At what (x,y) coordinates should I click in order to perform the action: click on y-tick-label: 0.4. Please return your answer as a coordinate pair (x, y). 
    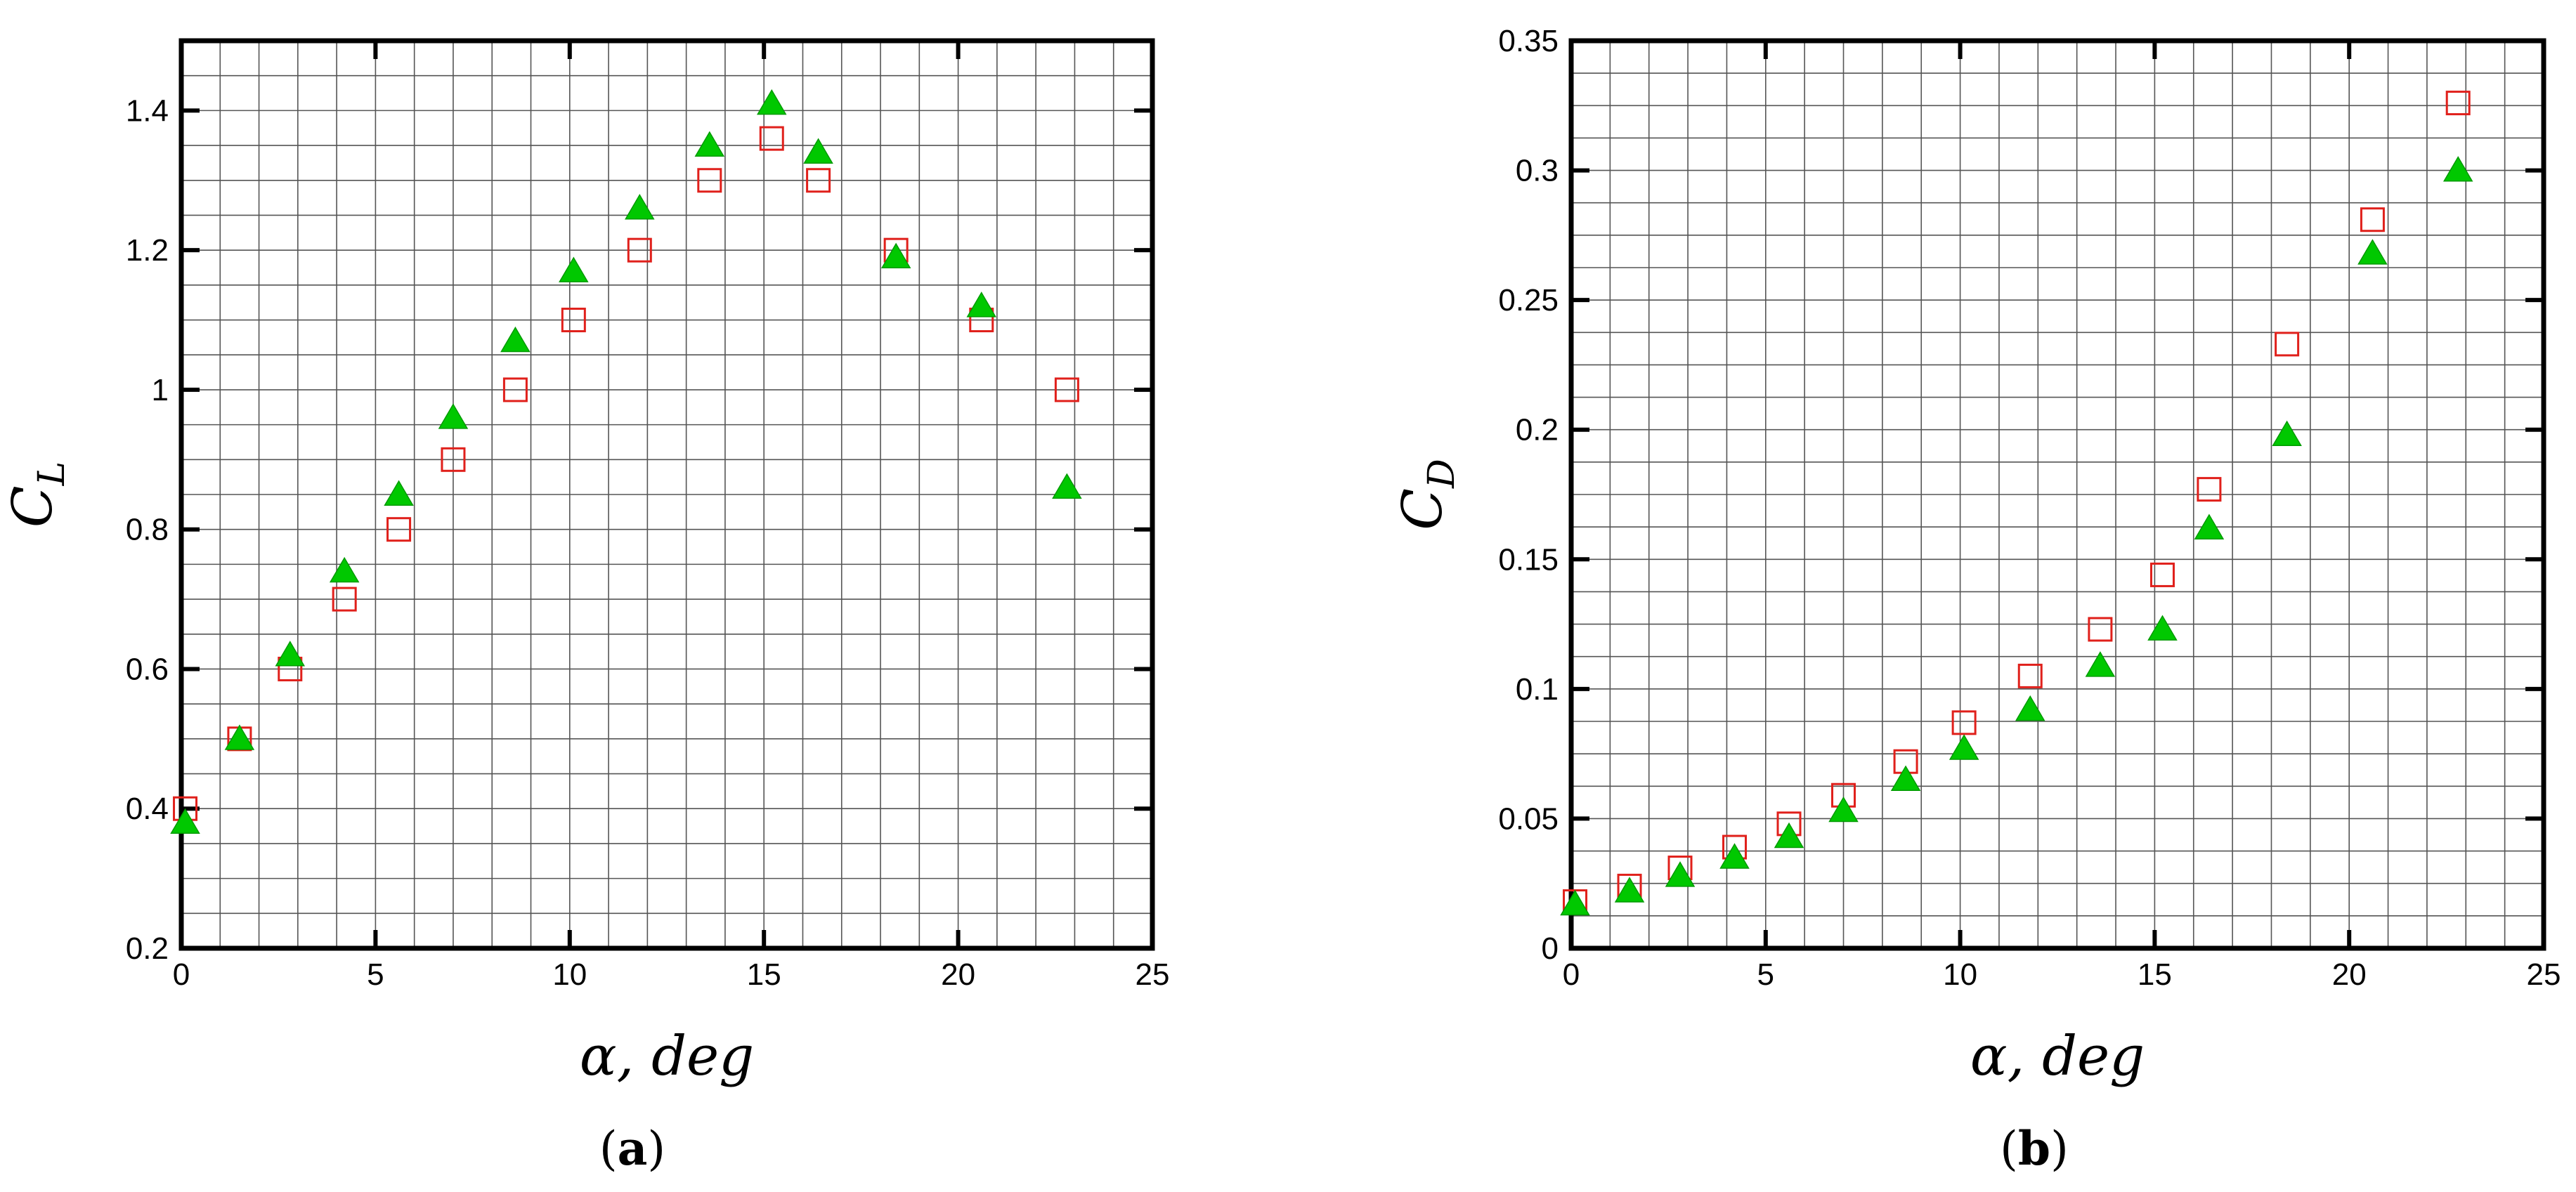
    Looking at the image, I should click on (147, 809).